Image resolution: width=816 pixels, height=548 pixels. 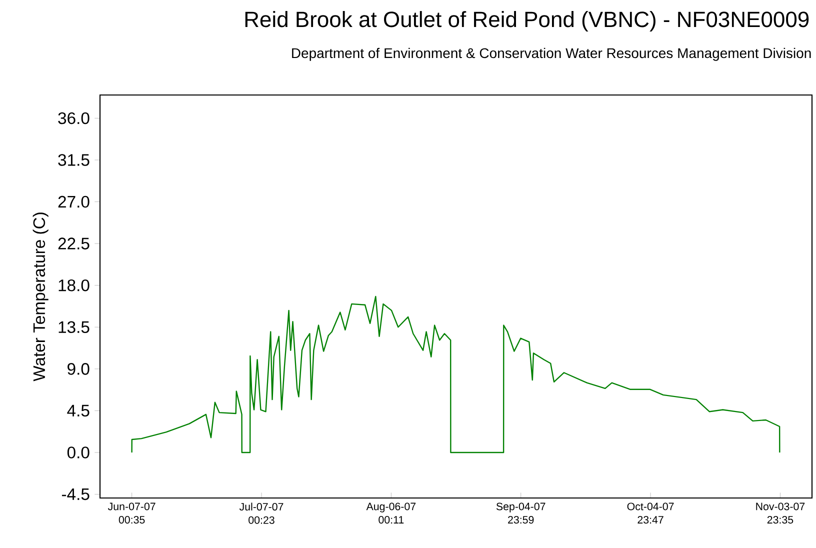 What do you see at coordinates (551, 54) in the screenshot?
I see `chart-subtitle: Department of Environment & Conservation Water Resources Management Division` at bounding box center [551, 54].